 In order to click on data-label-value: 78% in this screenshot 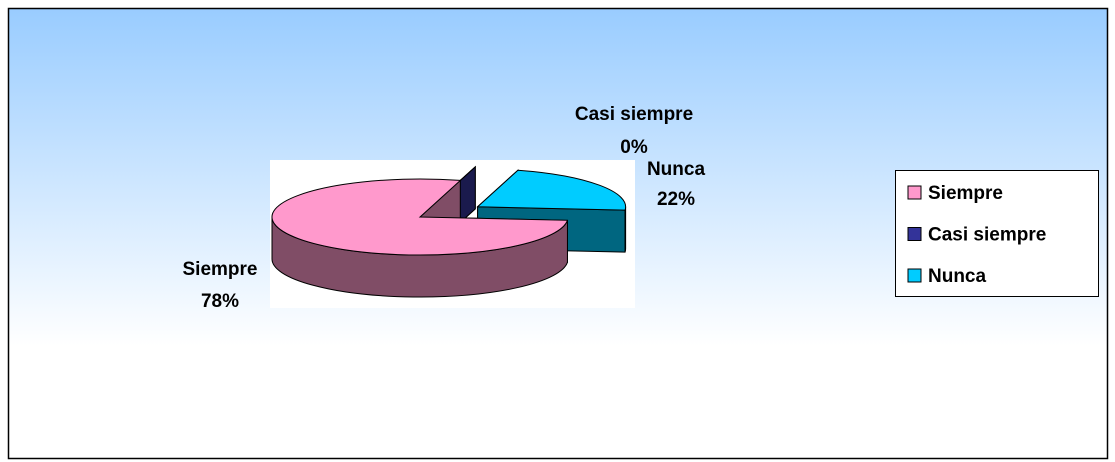, I will do `click(220, 301)`.